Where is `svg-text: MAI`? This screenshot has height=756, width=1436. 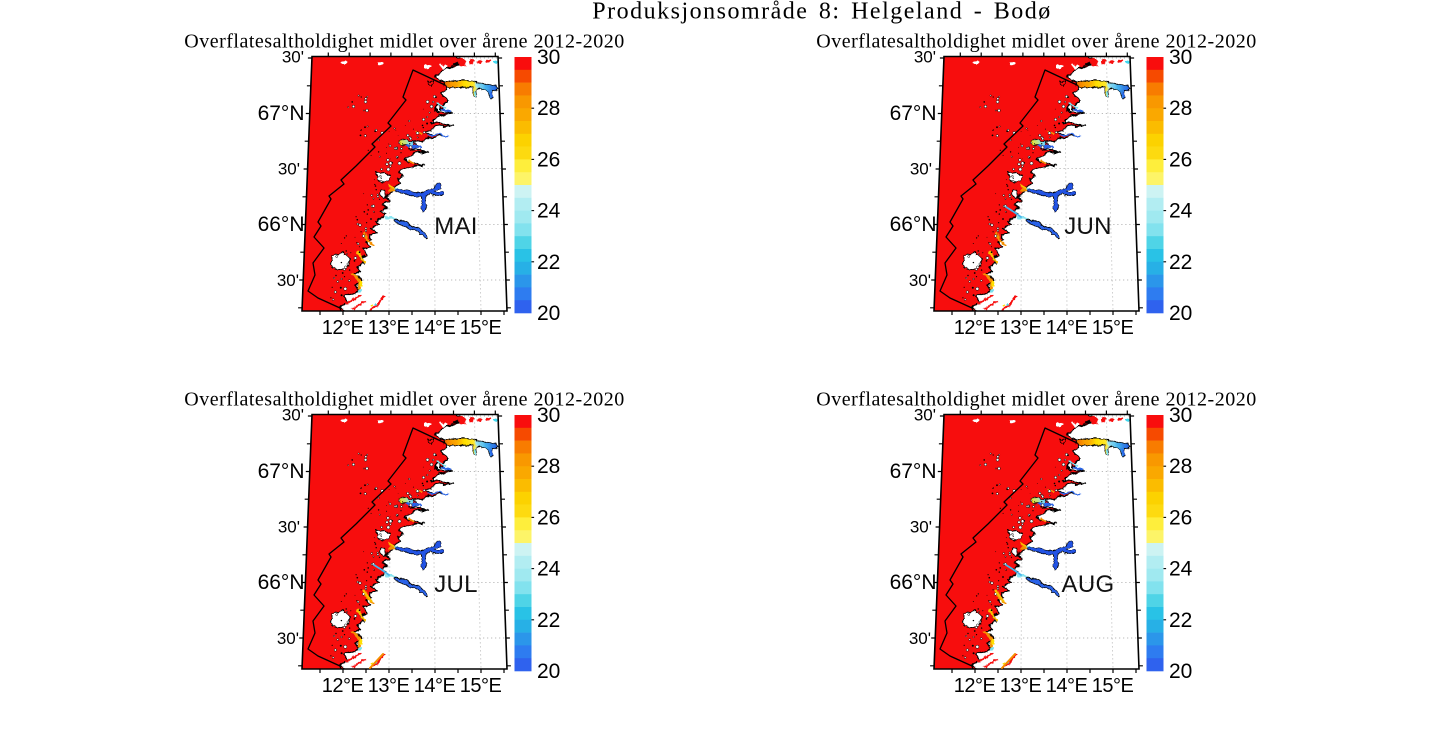
svg-text: MAI is located at coordinates (456, 226).